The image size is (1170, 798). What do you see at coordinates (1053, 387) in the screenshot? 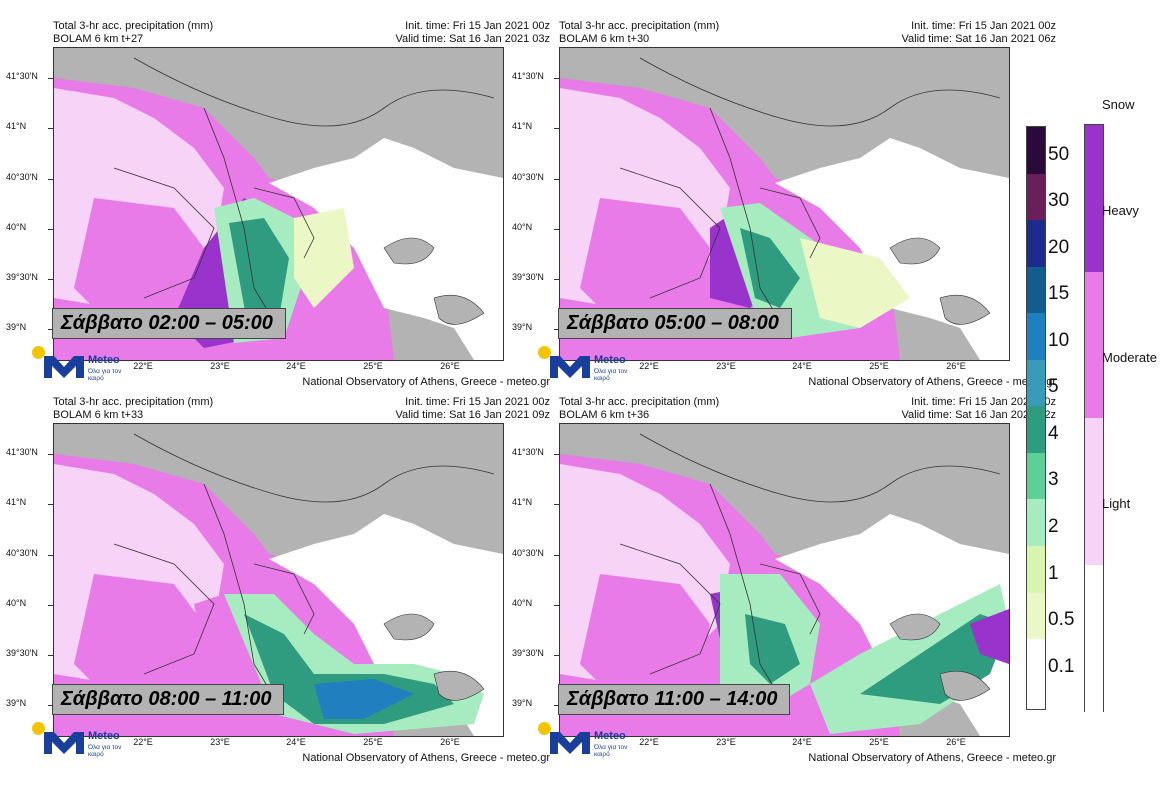
I see `rain-scale-label: 5` at bounding box center [1053, 387].